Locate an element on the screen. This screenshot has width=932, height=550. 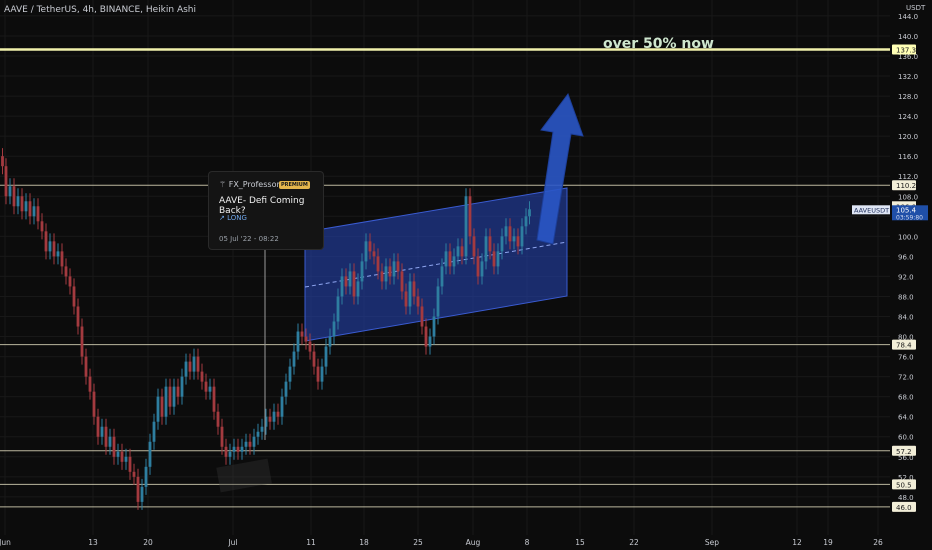
y-tick-label: 80.0 is located at coordinates (906, 338).